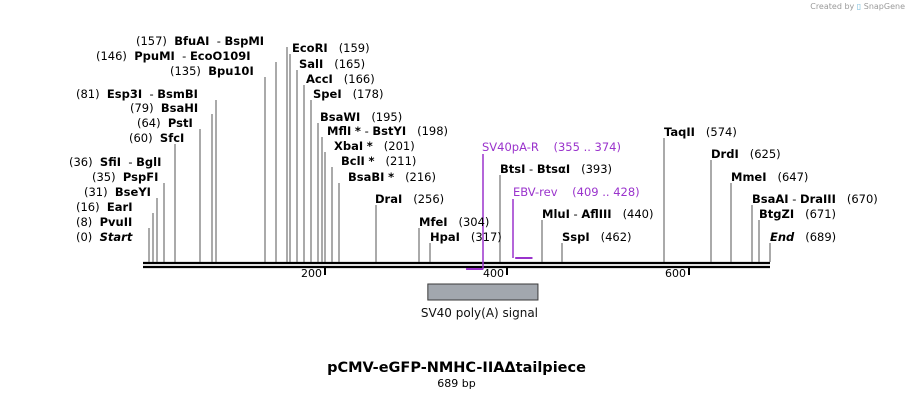  I want to click on site-label-pvuii2: (8) PvuII, so click(104, 222).